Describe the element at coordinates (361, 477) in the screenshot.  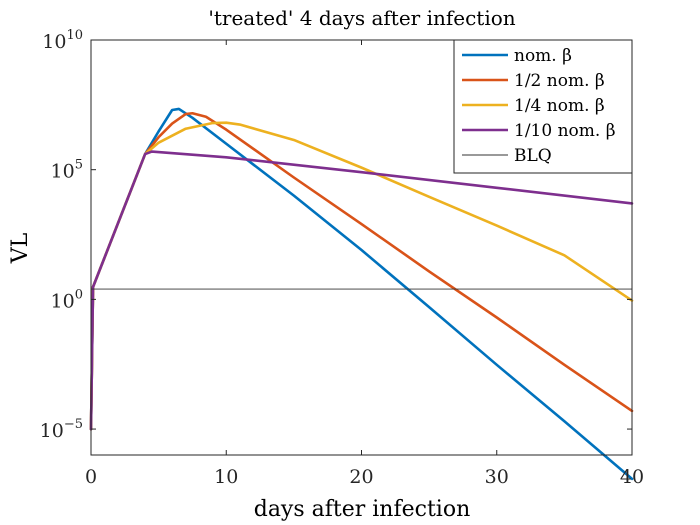
I see `x-tick-label: 20` at that location.